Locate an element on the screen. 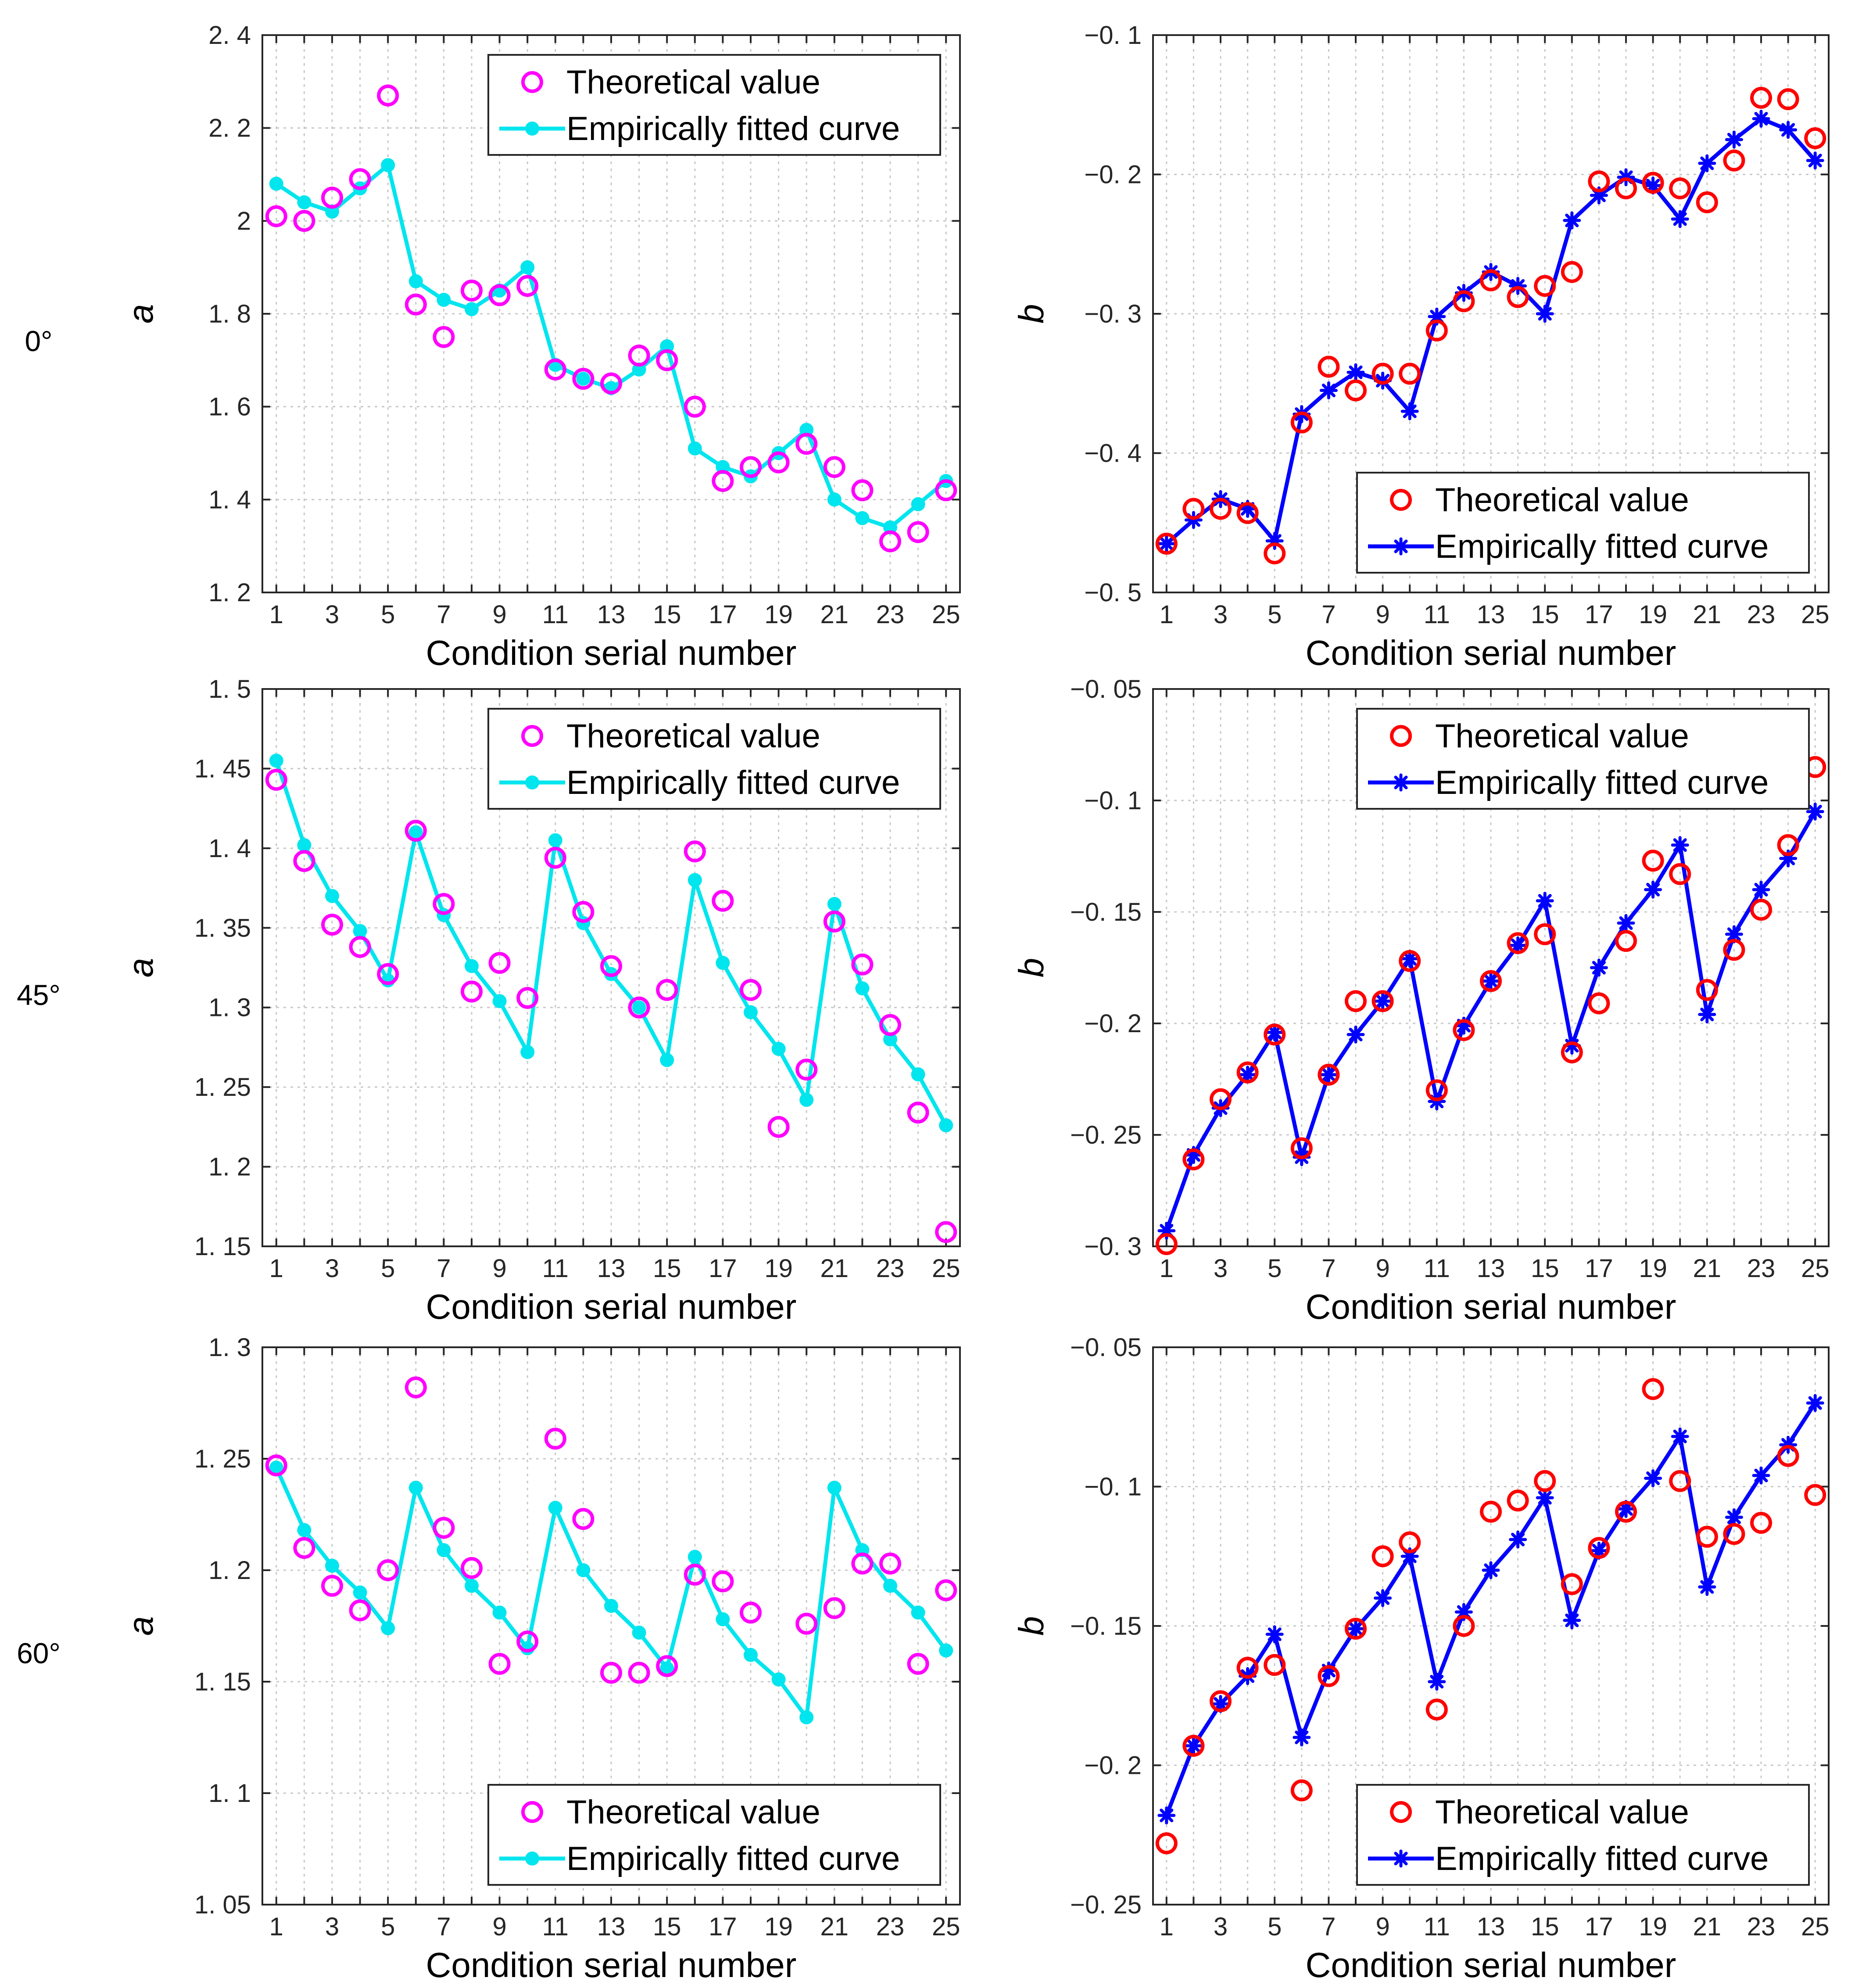  chart-5-x-tick-label: 25 is located at coordinates (1815, 1927).